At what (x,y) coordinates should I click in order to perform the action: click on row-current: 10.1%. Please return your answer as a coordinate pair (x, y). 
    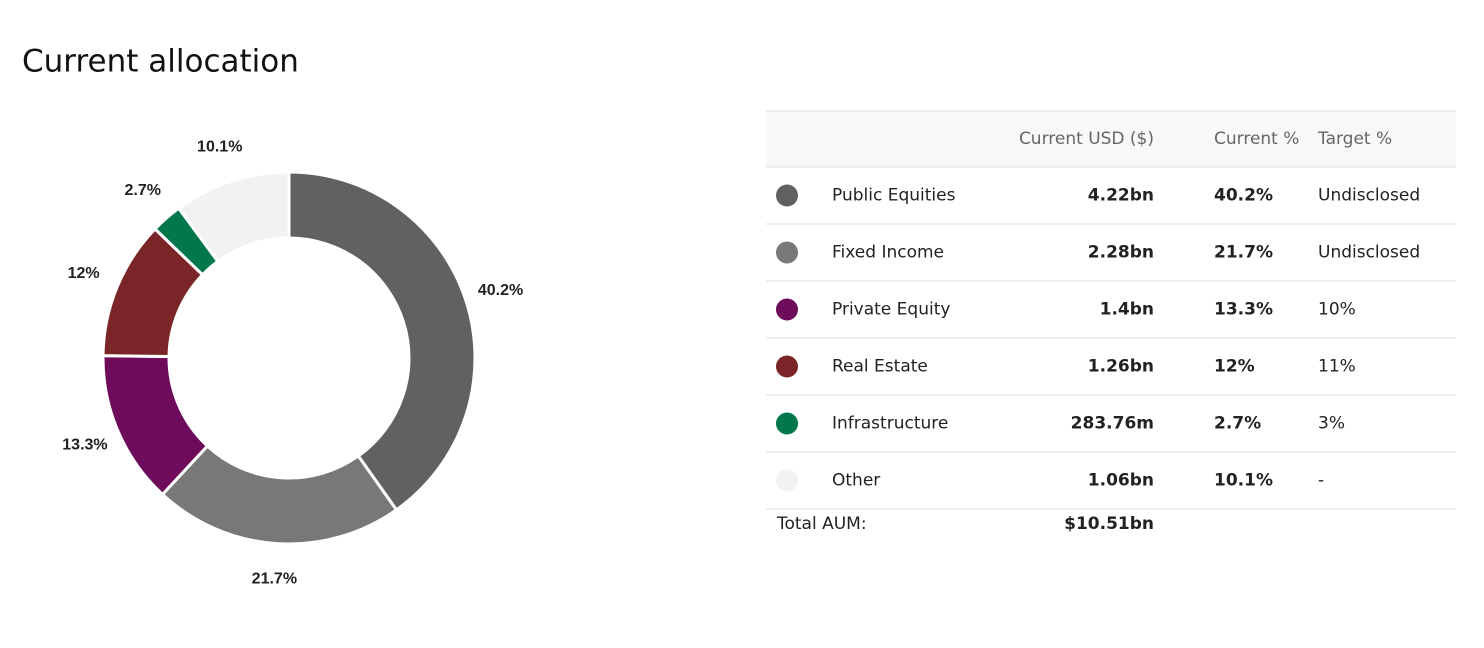
    Looking at the image, I should click on (1243, 481).